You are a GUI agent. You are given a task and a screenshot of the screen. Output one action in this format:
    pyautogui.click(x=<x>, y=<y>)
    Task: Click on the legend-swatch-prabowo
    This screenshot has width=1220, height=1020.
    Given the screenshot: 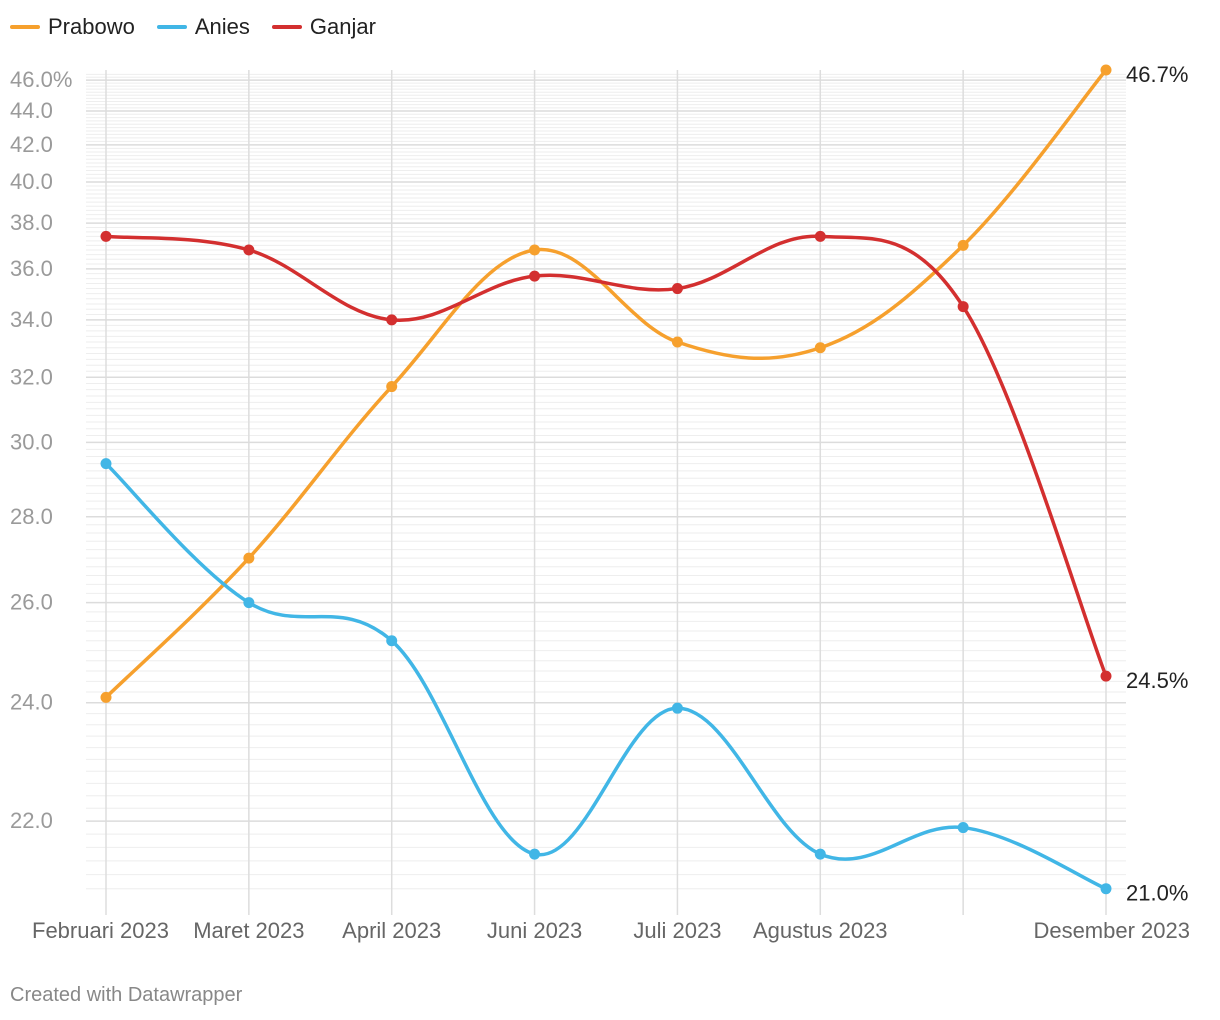 What is the action you would take?
    pyautogui.click(x=25, y=27)
    